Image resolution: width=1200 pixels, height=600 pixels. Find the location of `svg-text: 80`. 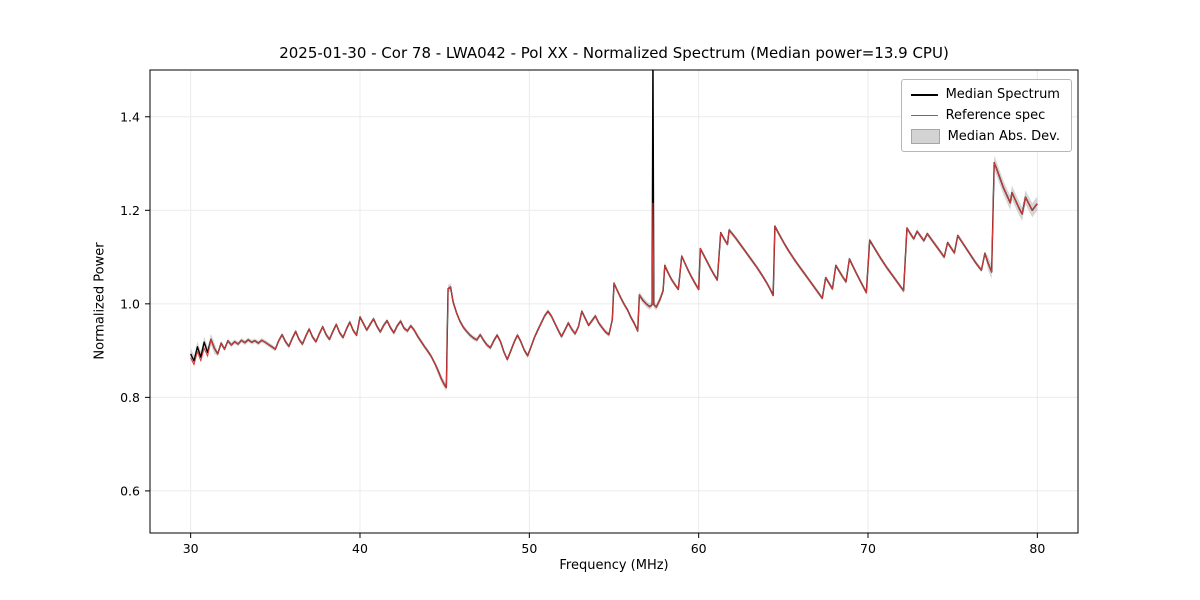

svg-text: 80 is located at coordinates (1037, 548).